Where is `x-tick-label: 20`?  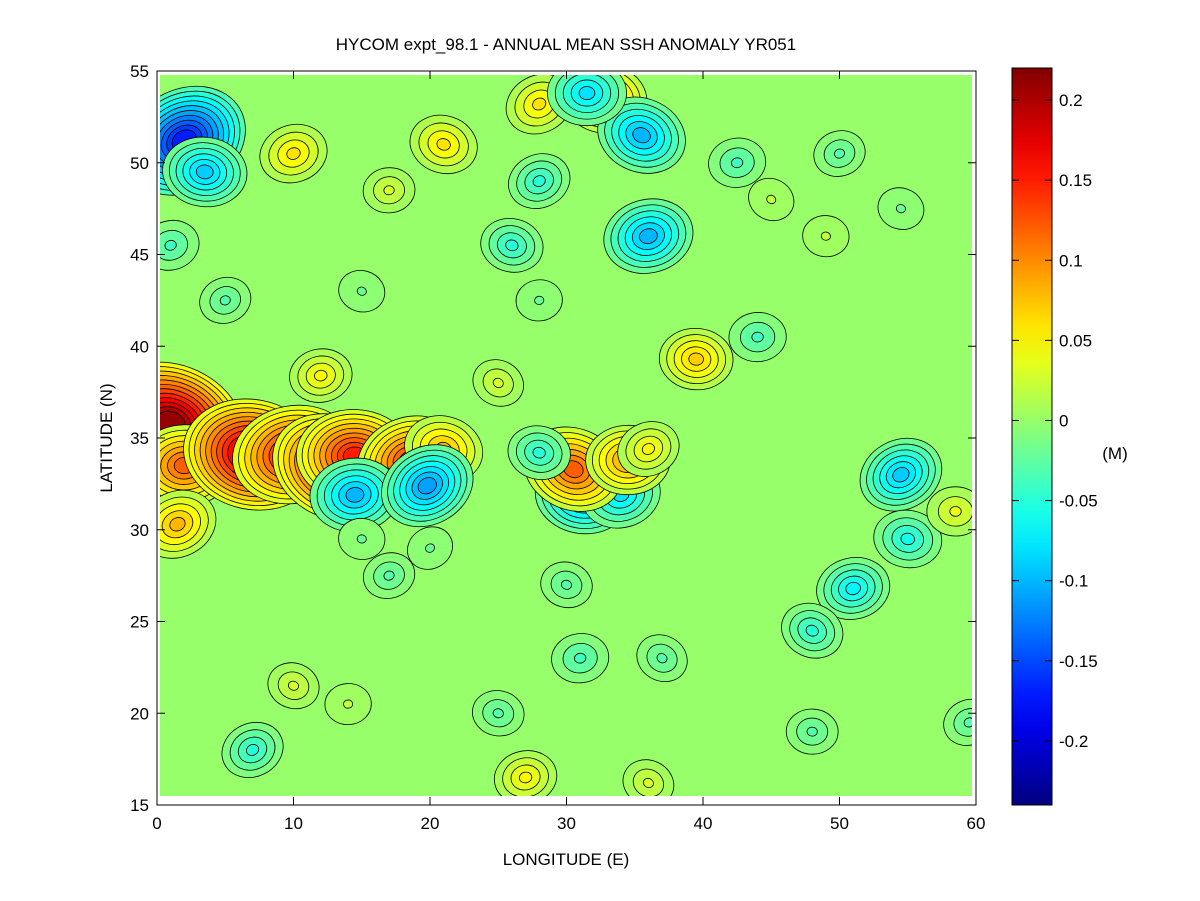 x-tick-label: 20 is located at coordinates (430, 823).